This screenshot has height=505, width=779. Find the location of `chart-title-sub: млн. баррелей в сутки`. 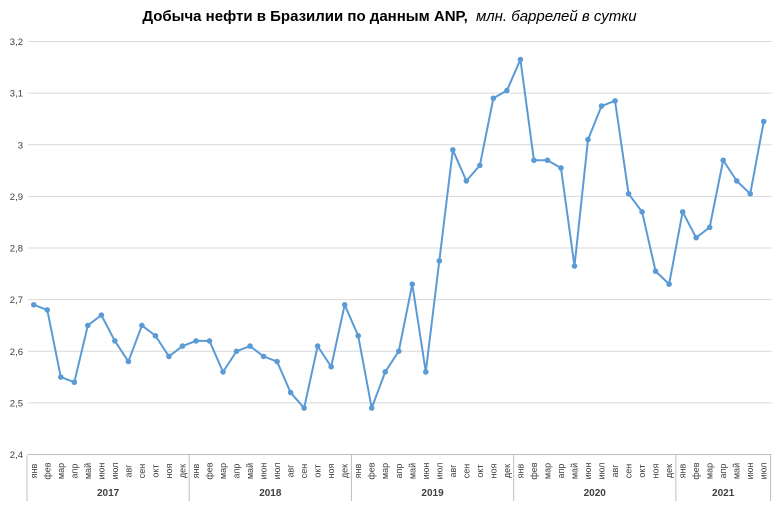

chart-title-sub: млн. баррелей в сутки is located at coordinates (556, 16).